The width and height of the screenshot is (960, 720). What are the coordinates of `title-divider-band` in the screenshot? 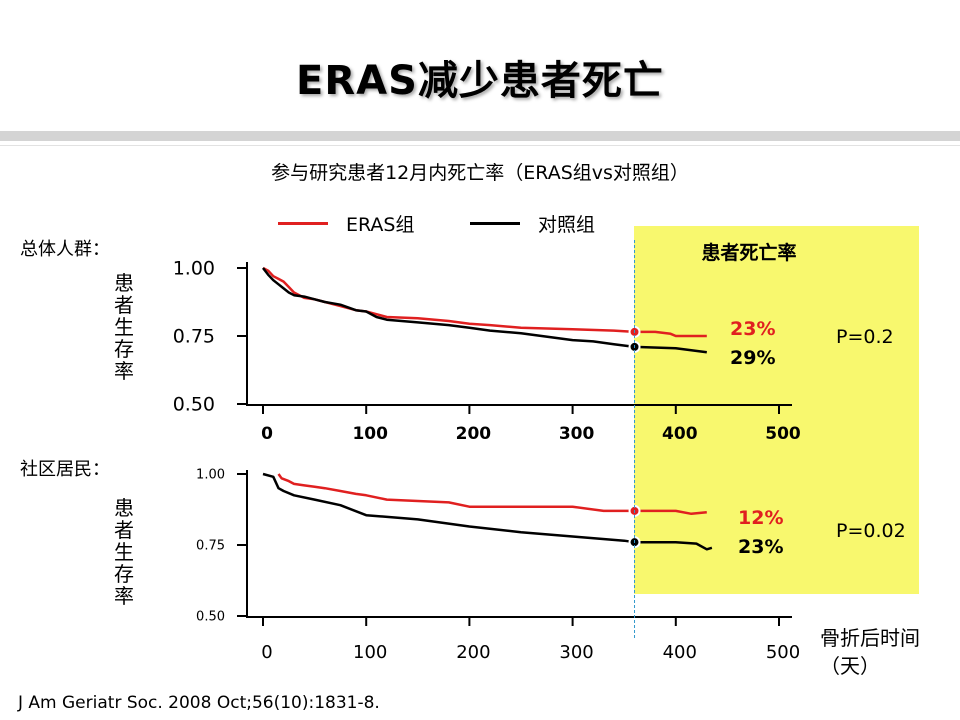 It's located at (480, 136).